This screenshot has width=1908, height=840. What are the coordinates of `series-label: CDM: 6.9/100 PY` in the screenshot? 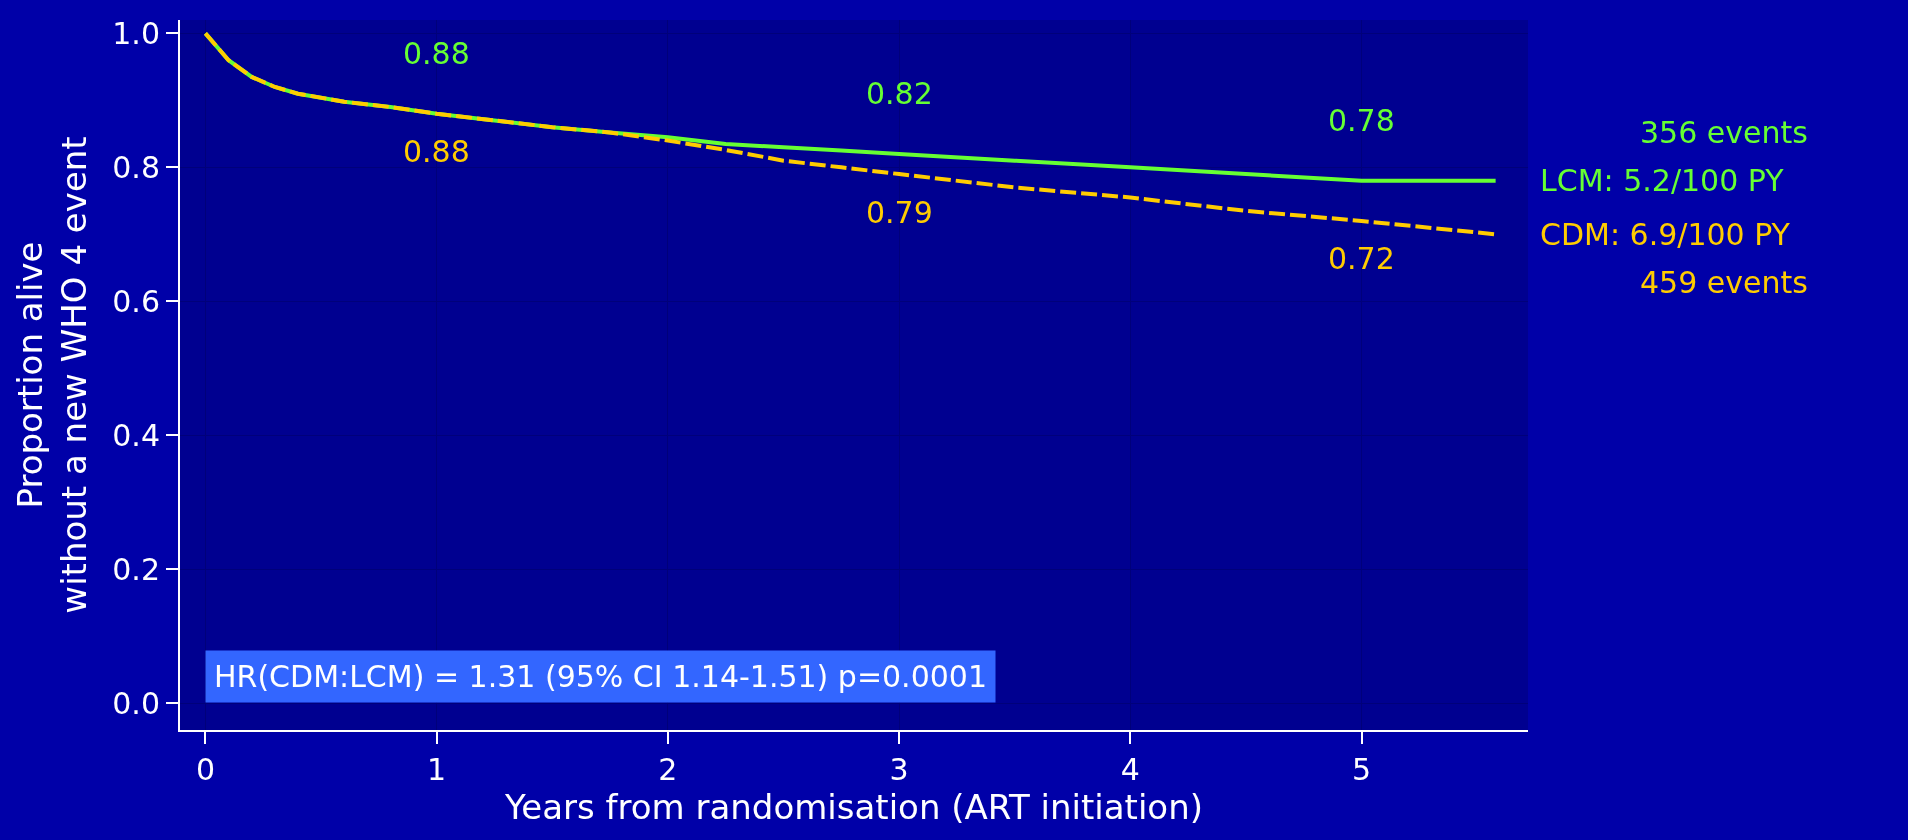 It's located at (1665, 234).